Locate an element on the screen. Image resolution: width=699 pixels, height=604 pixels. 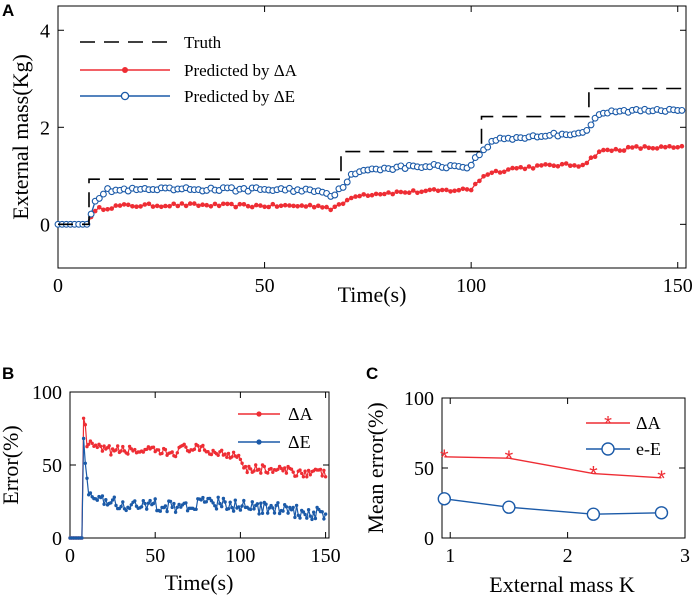
y-tick-label: 4 is located at coordinates (45, 31).